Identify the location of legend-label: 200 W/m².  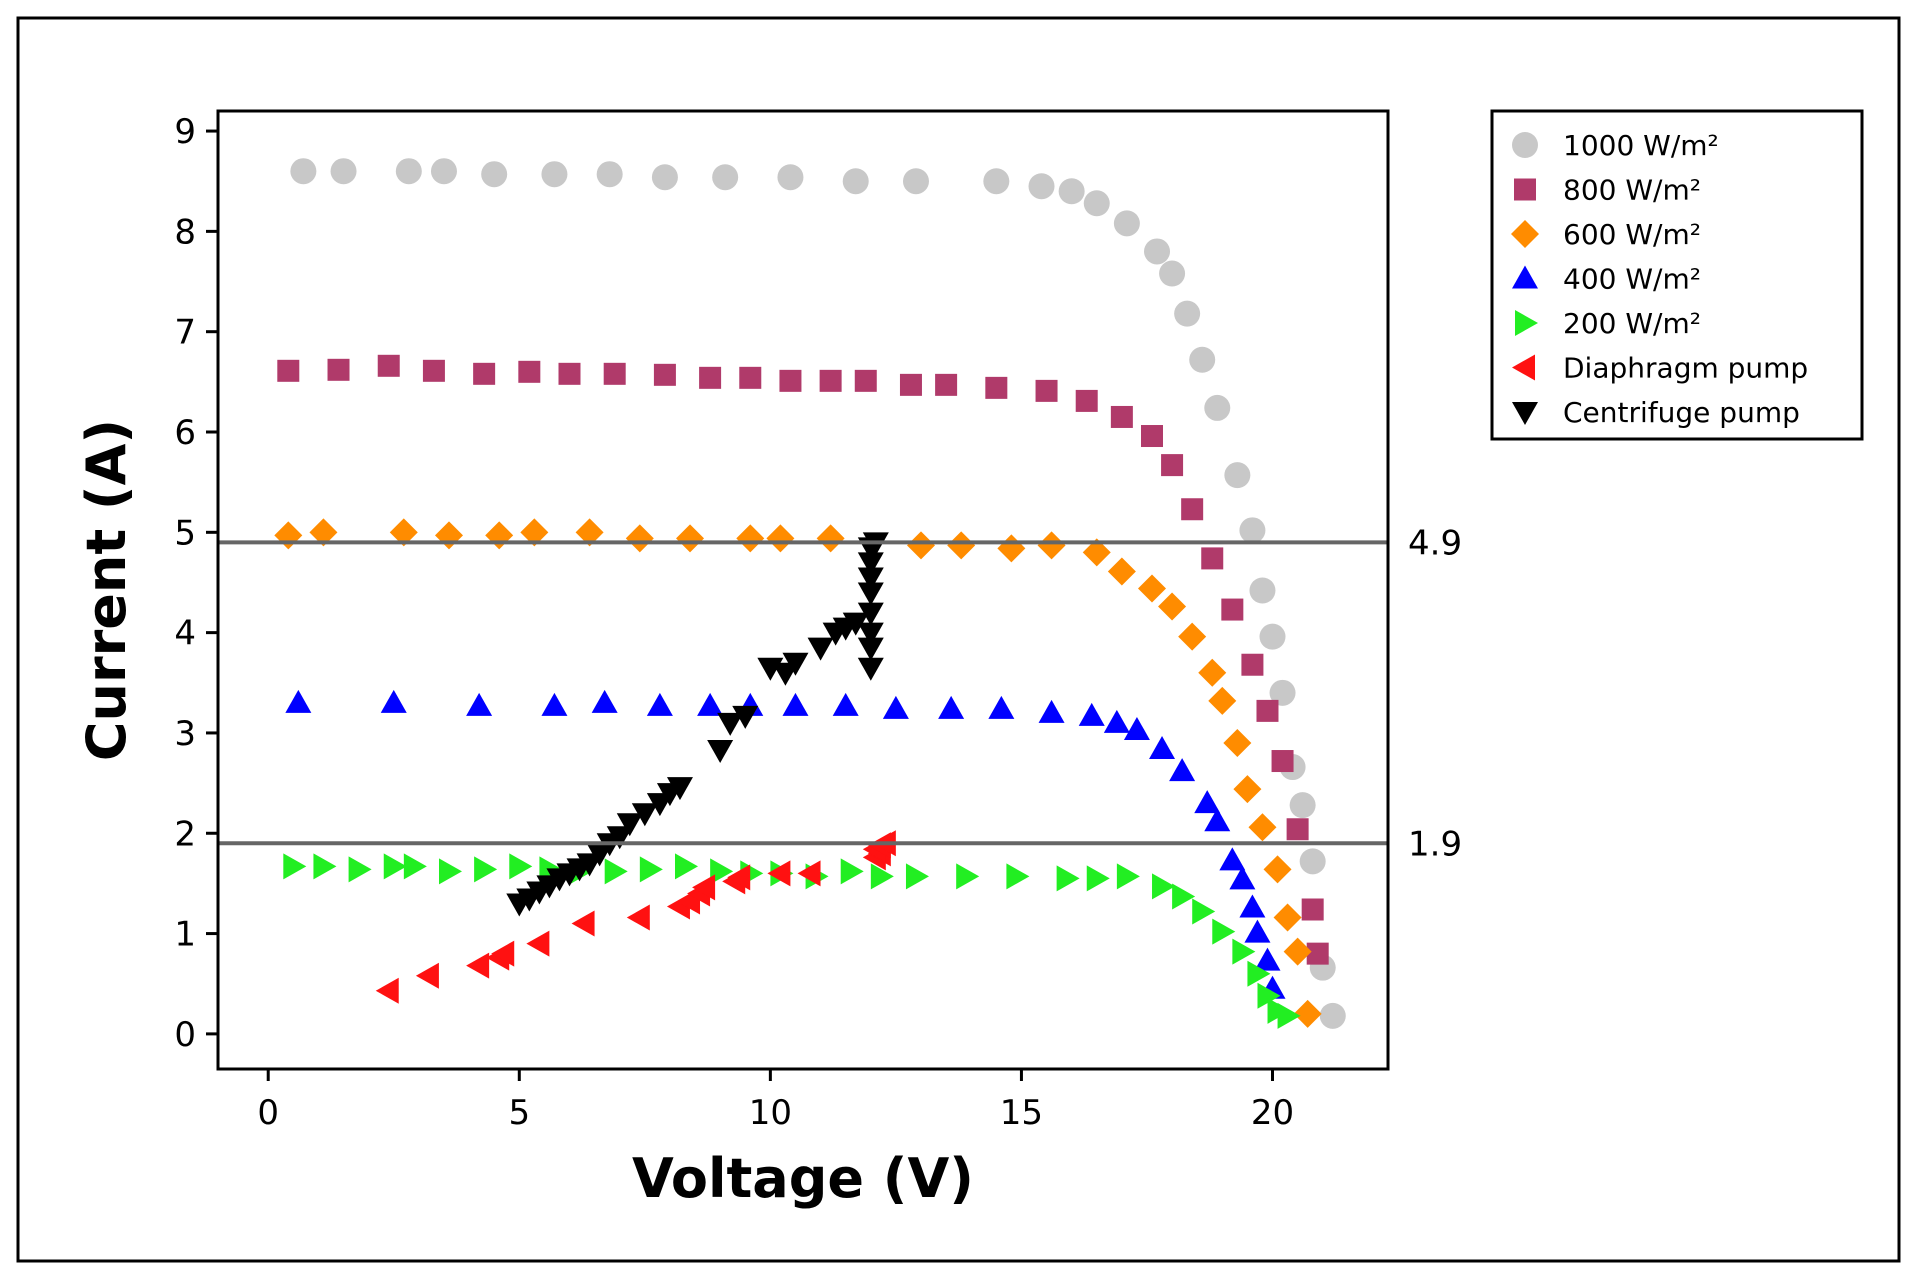
(1632, 323).